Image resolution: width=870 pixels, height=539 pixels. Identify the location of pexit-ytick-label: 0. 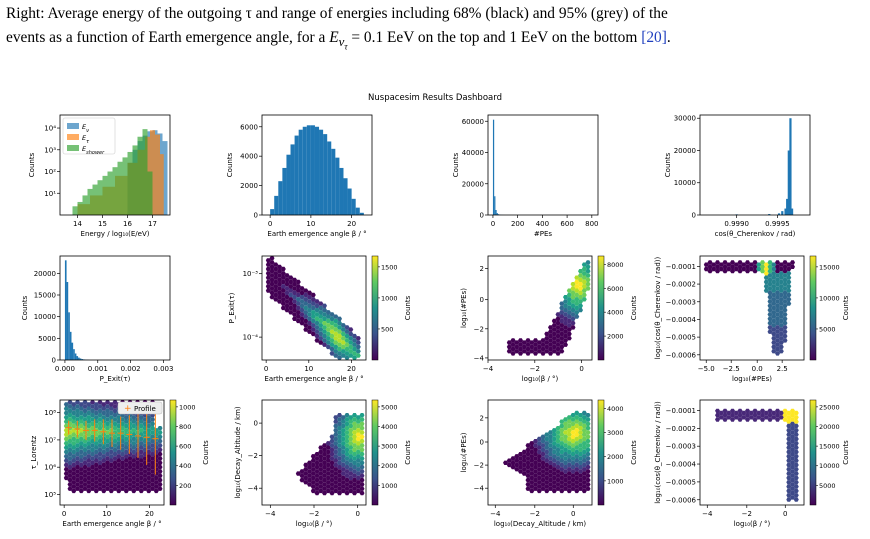
(54, 361).